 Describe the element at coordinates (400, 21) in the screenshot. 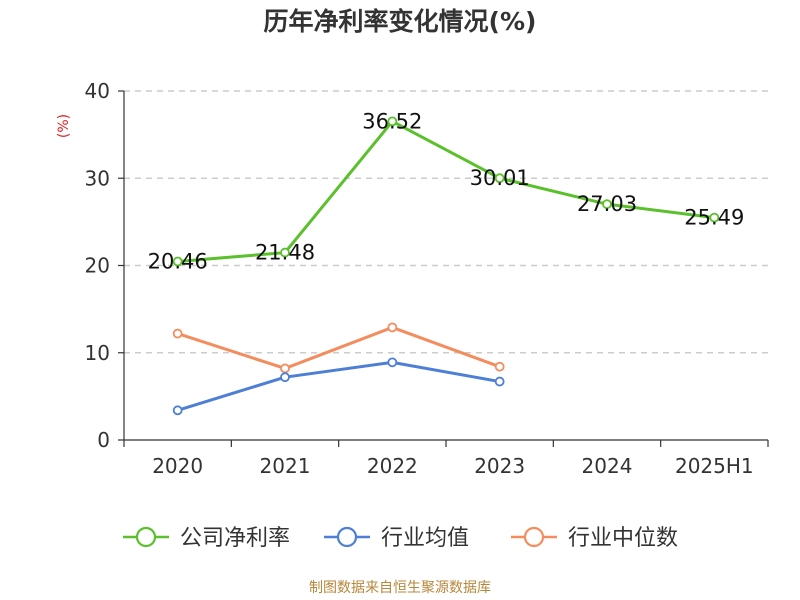

I see `chart-title: 历年净利率变化情况(%)` at that location.